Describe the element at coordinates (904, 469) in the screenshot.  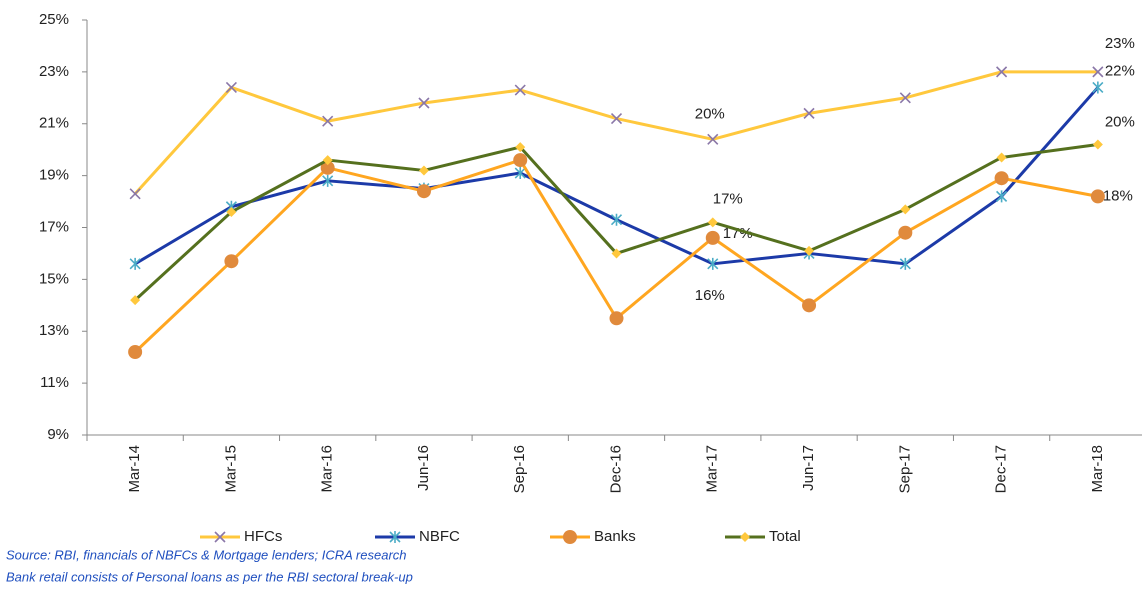
I see `x-tick-label: Sep-17` at that location.